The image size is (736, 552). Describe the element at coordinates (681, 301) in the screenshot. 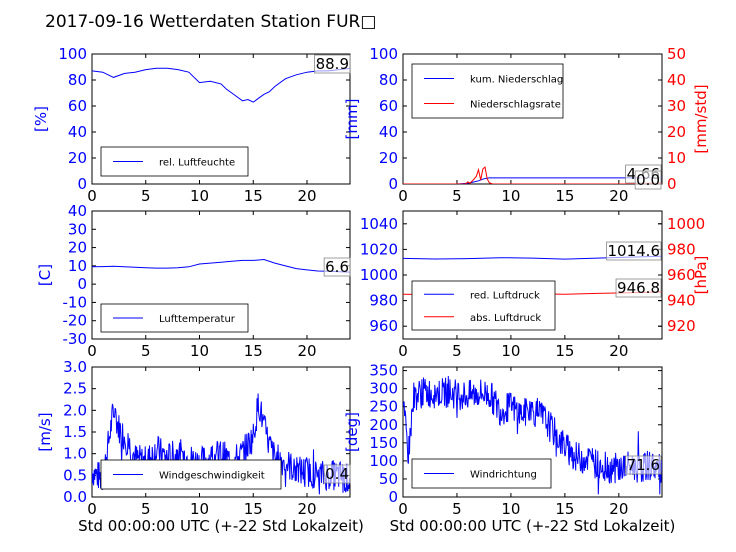

I see `y2-tick-label: 940` at that location.